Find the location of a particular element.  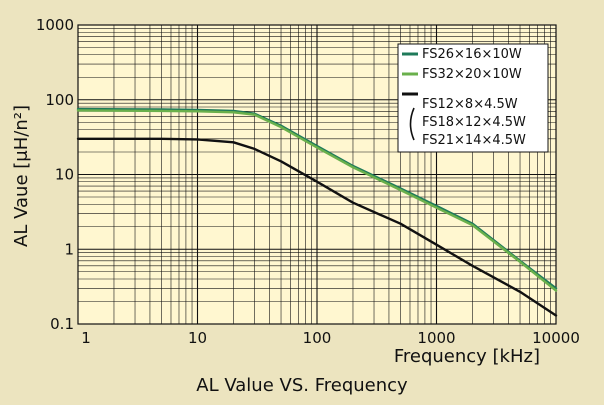

x-tick-label: 10000 is located at coordinates (556, 338).